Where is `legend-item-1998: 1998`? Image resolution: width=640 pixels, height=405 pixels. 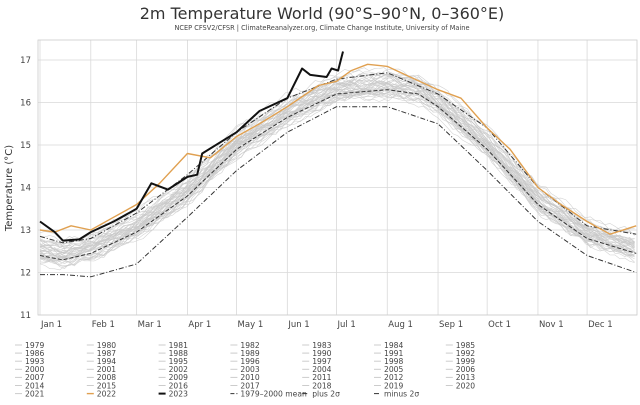 legend-item-1998: 1998 is located at coordinates (388, 361).